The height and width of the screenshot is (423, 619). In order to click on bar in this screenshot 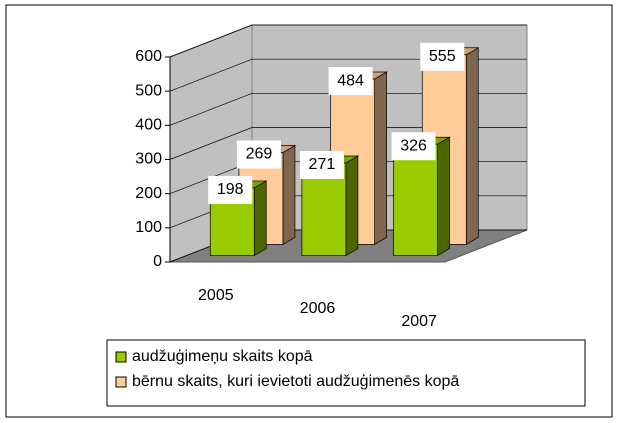, I will do `click(415, 199)`.